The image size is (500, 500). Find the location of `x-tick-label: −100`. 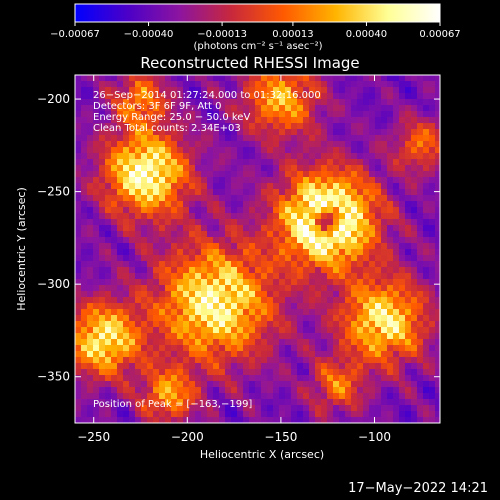

x-tick-label: −100 is located at coordinates (374, 437).